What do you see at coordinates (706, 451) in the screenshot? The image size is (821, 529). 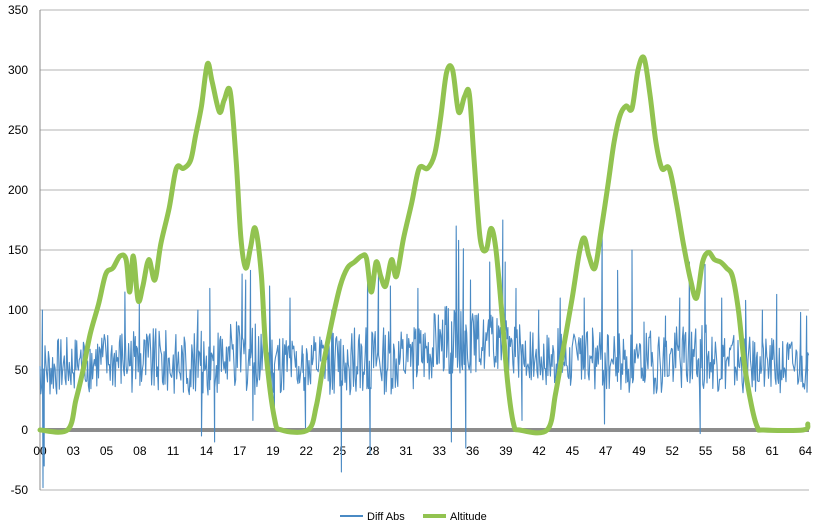 I see `x-tick-label: 55` at bounding box center [706, 451].